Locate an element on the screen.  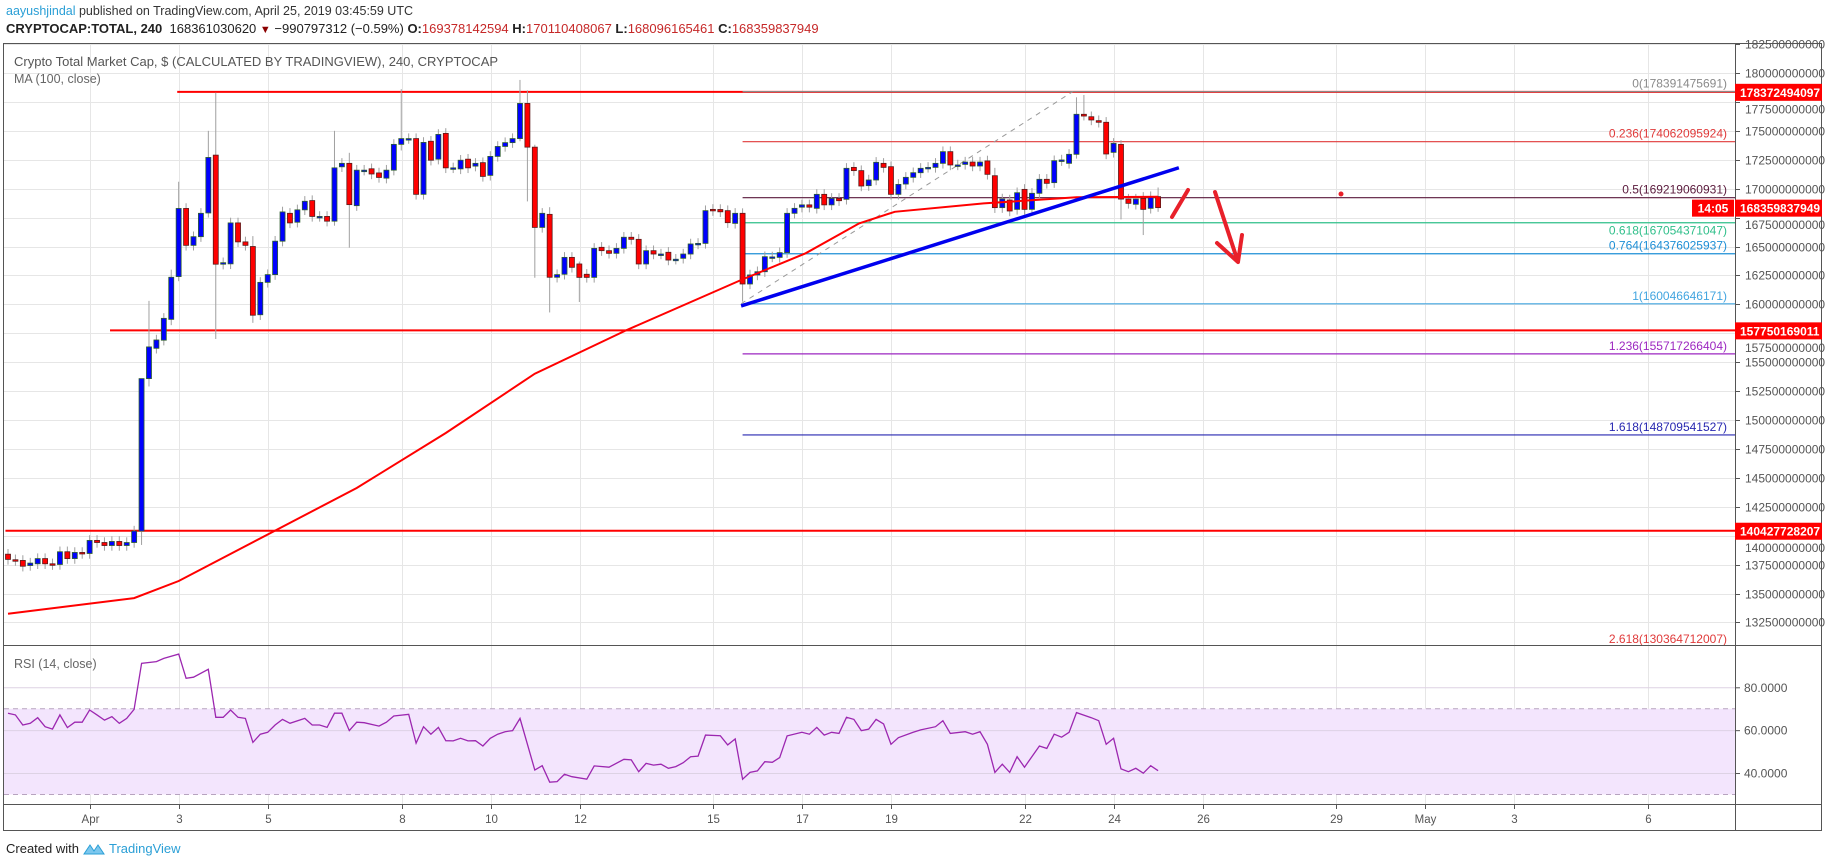
author-link: aayushjindal is located at coordinates (41, 11).